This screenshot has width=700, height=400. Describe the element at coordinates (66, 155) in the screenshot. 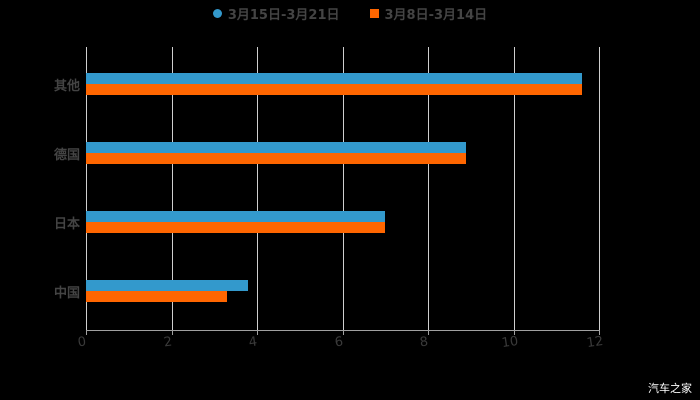

I see `category-label: 德国` at that location.